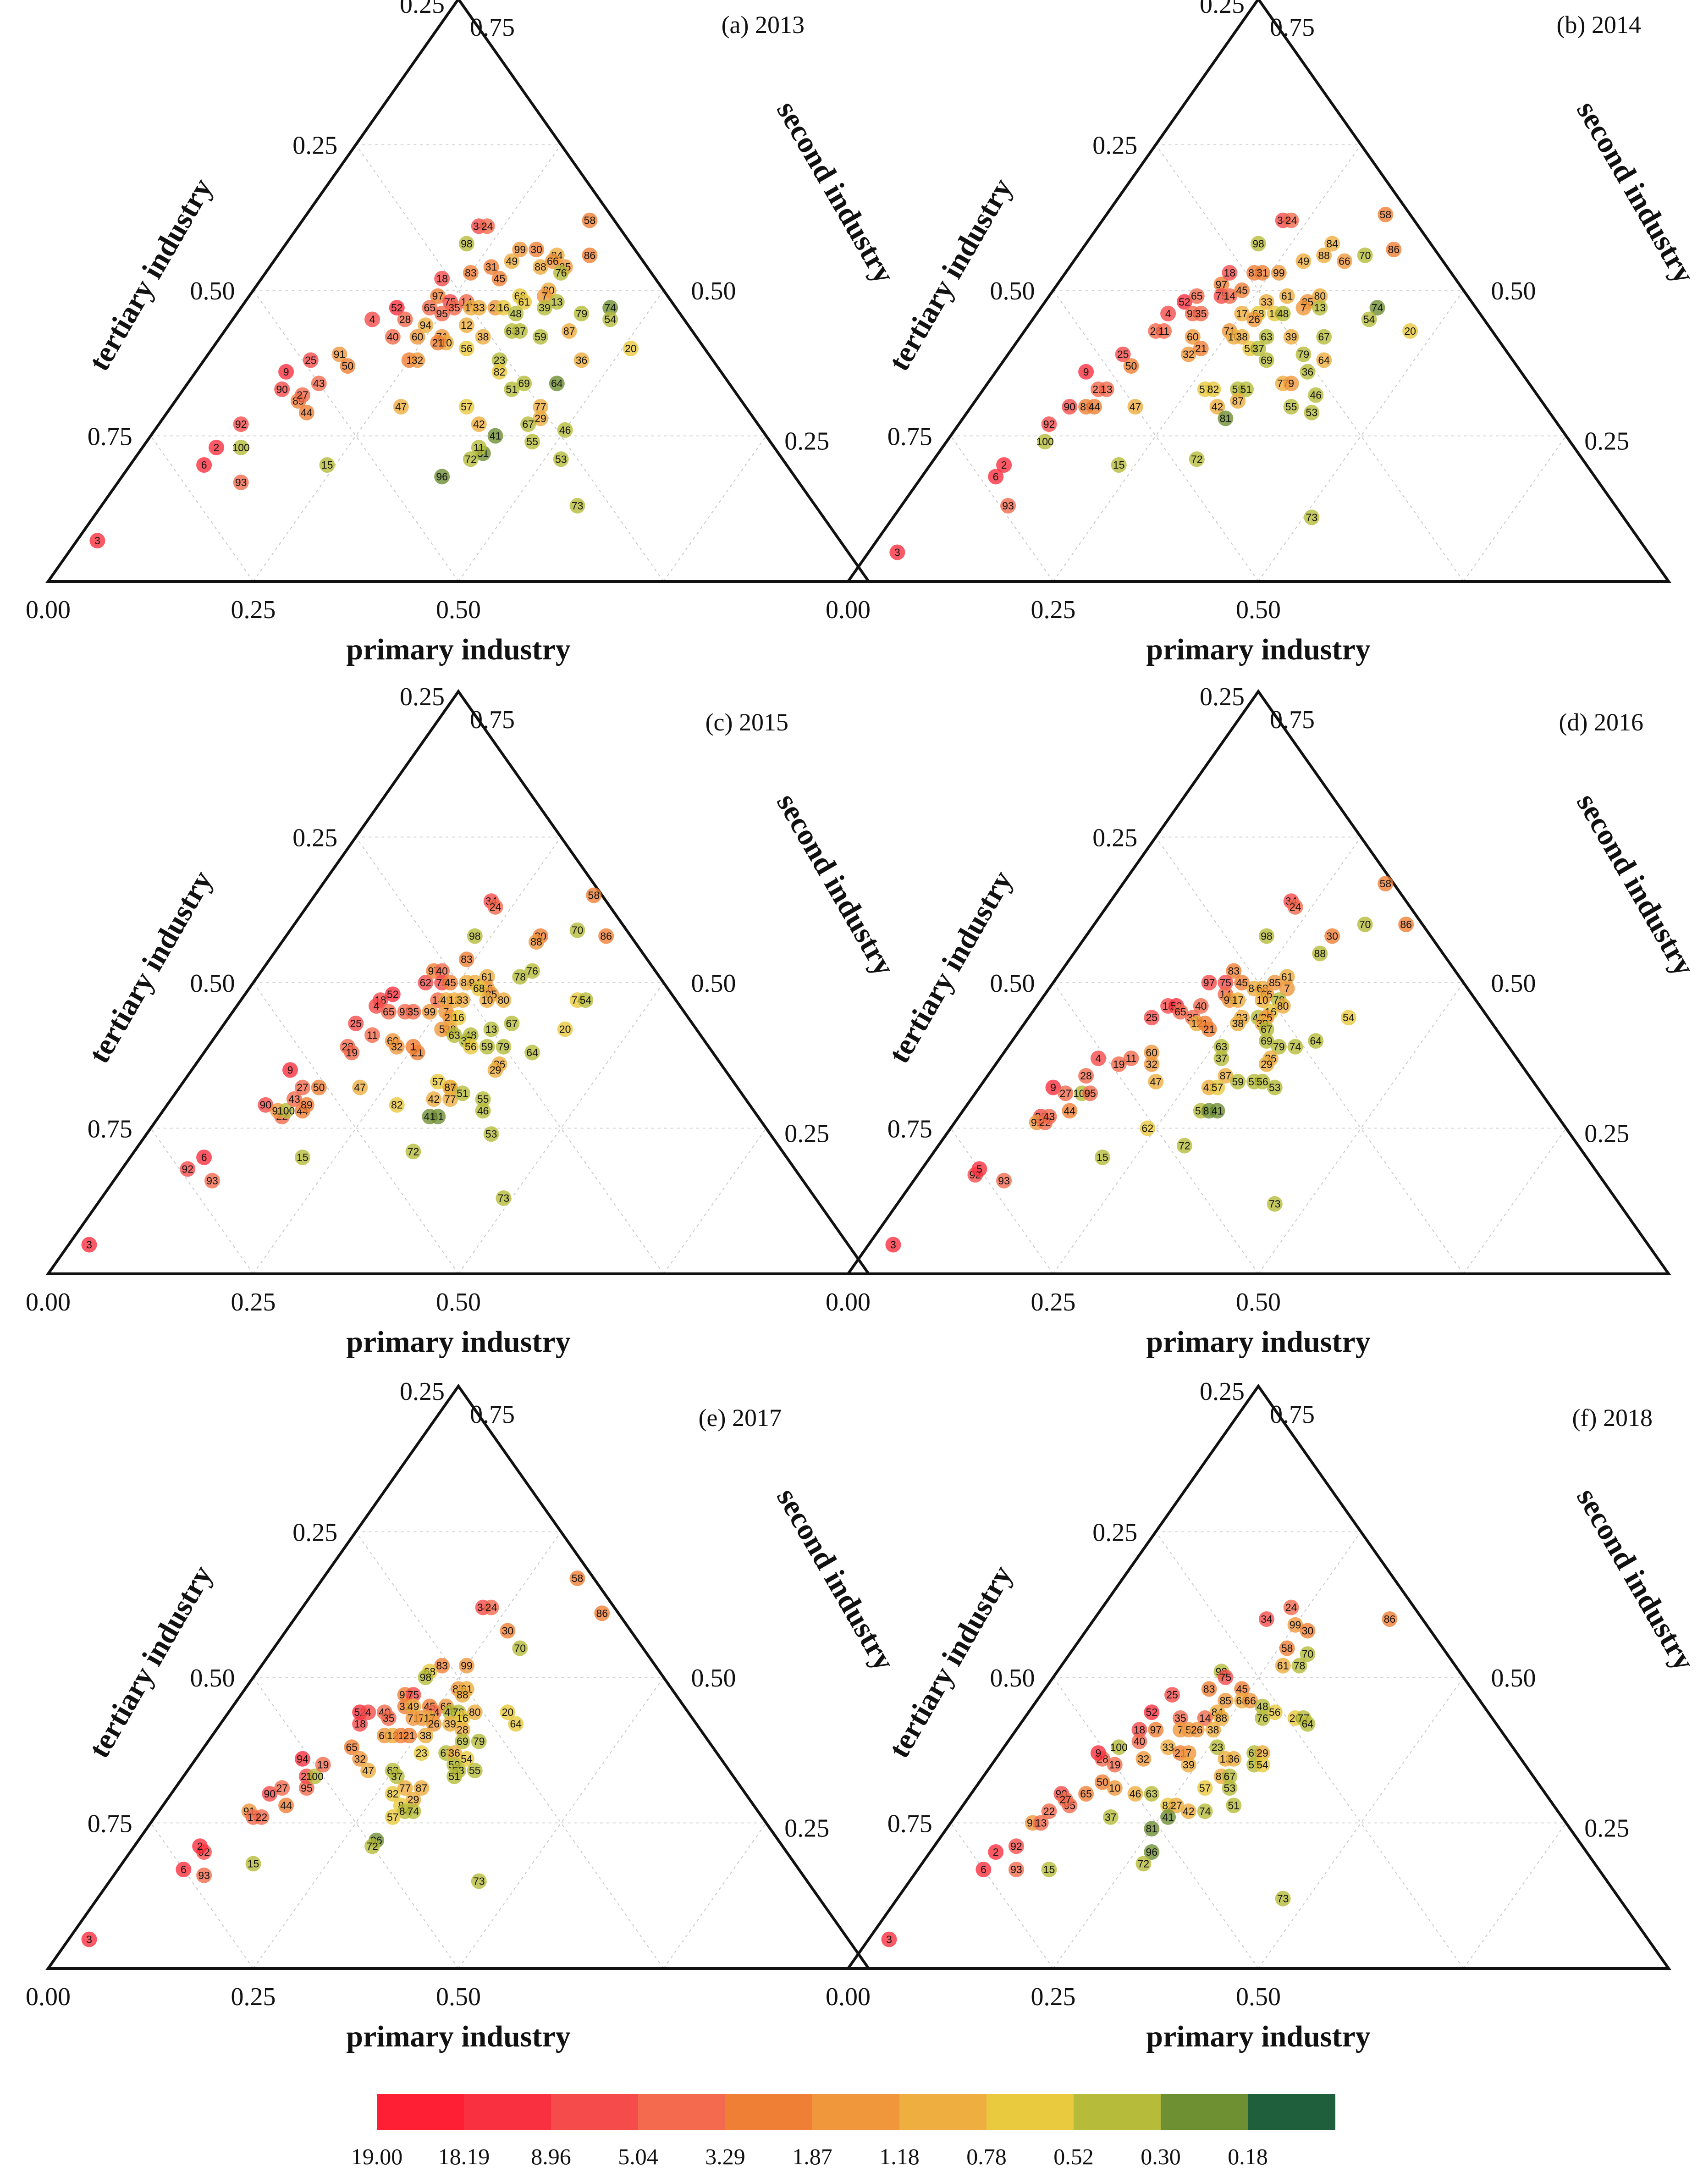  Describe the element at coordinates (1053, 610) in the screenshot. I see `bottom-tick-label: 0.25` at that location.